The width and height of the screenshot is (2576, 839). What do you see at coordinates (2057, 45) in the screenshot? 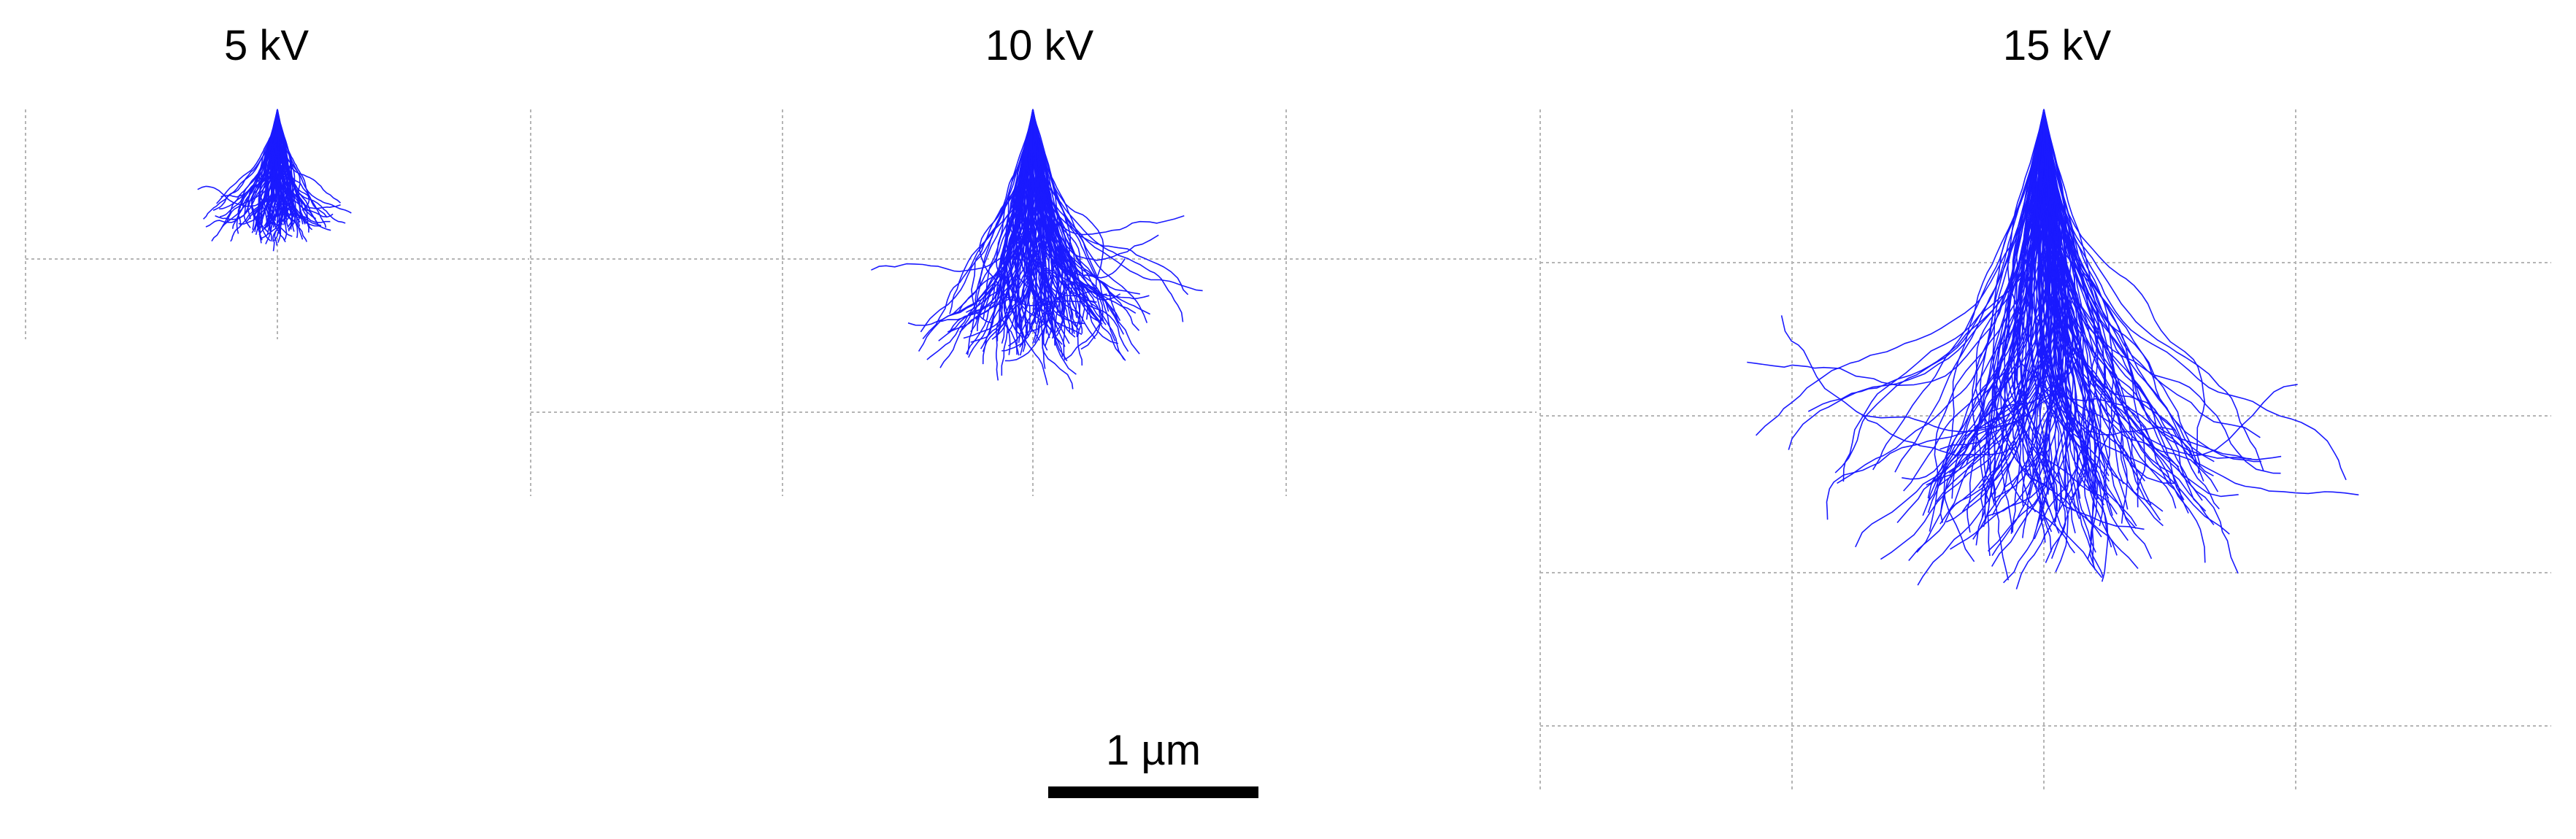
I see `panel-title-15kv: 15 kV` at bounding box center [2057, 45].